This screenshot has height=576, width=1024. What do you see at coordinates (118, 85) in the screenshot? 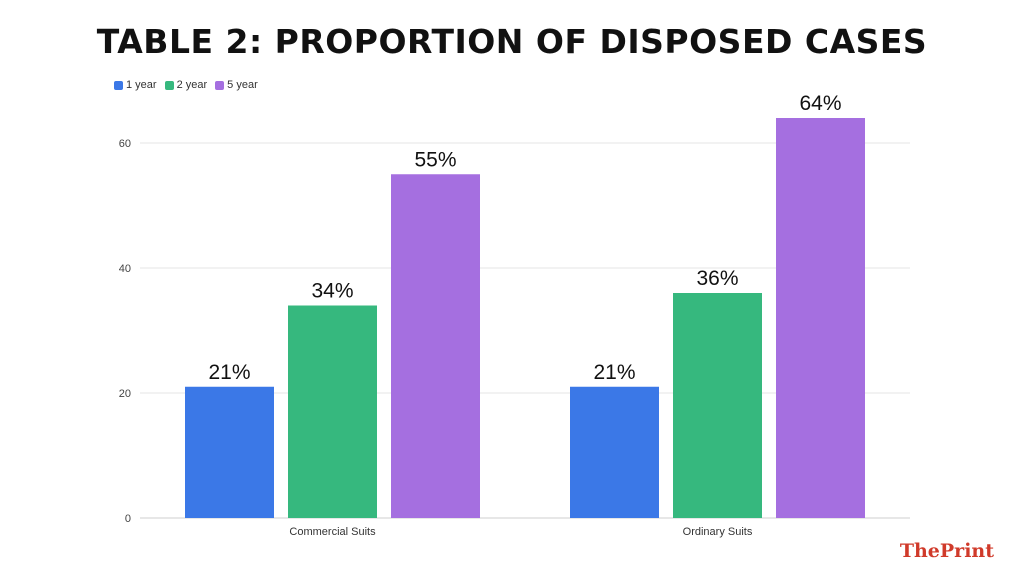
I see `legend-swatch-1-year` at bounding box center [118, 85].